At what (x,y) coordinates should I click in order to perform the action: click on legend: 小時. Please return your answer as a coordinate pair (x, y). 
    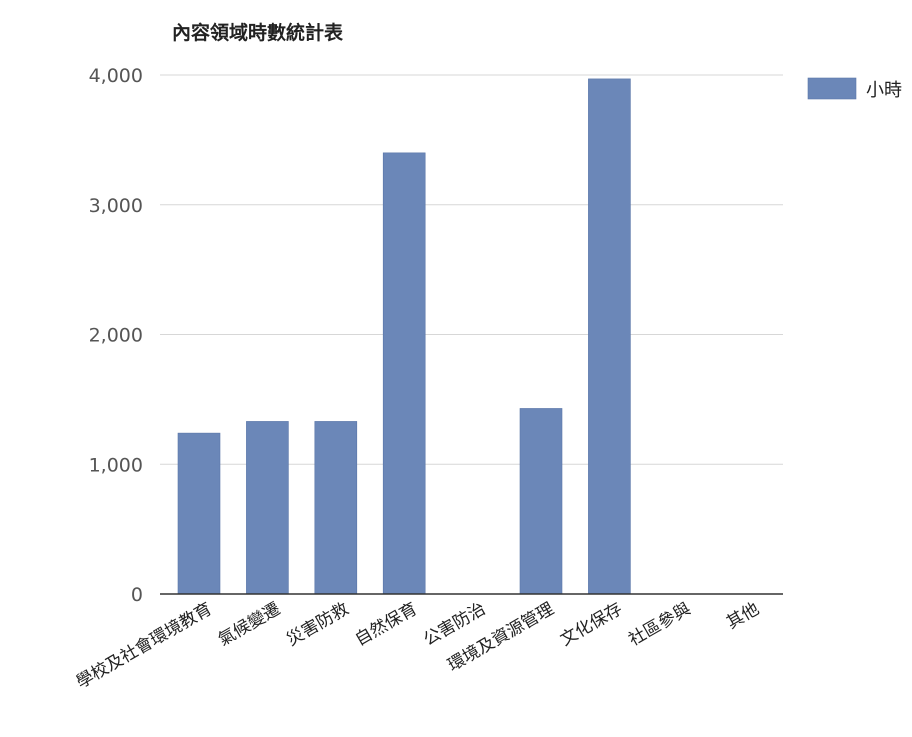
    Looking at the image, I should click on (855, 89).